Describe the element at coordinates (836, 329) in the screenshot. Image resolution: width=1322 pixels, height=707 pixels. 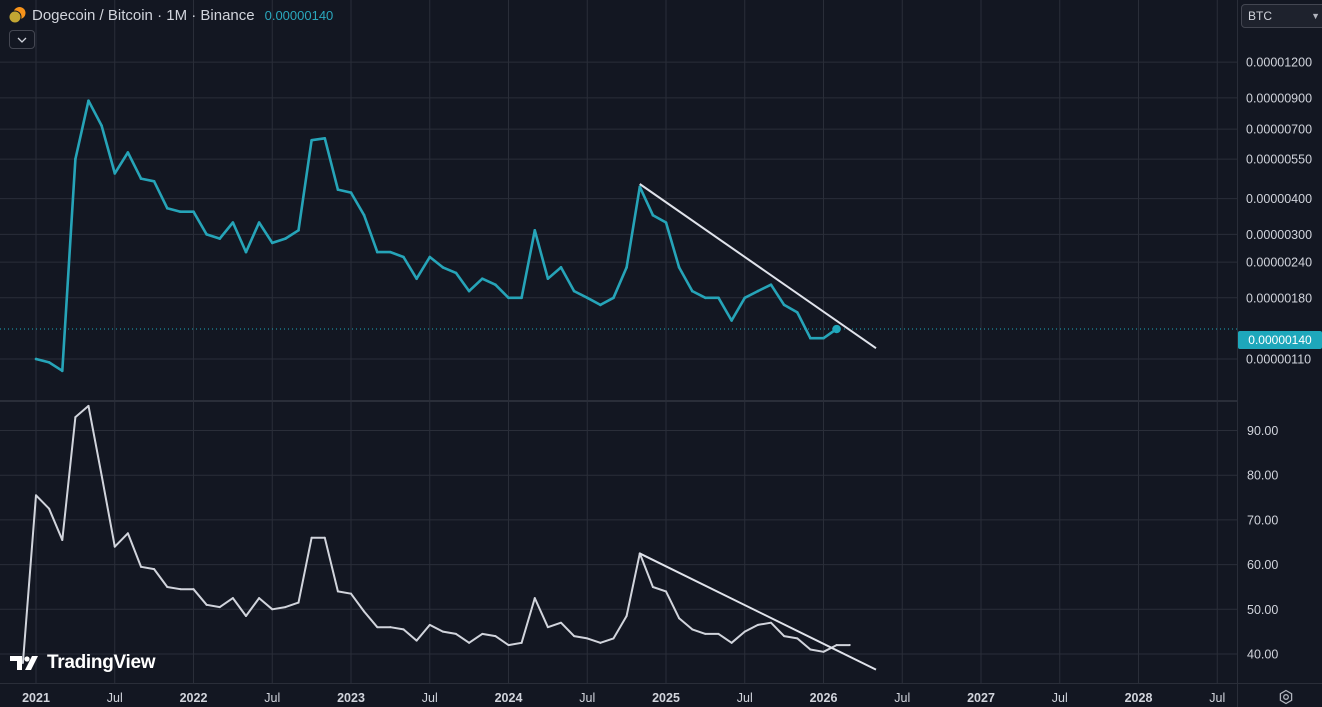
I see `last-price-marker` at that location.